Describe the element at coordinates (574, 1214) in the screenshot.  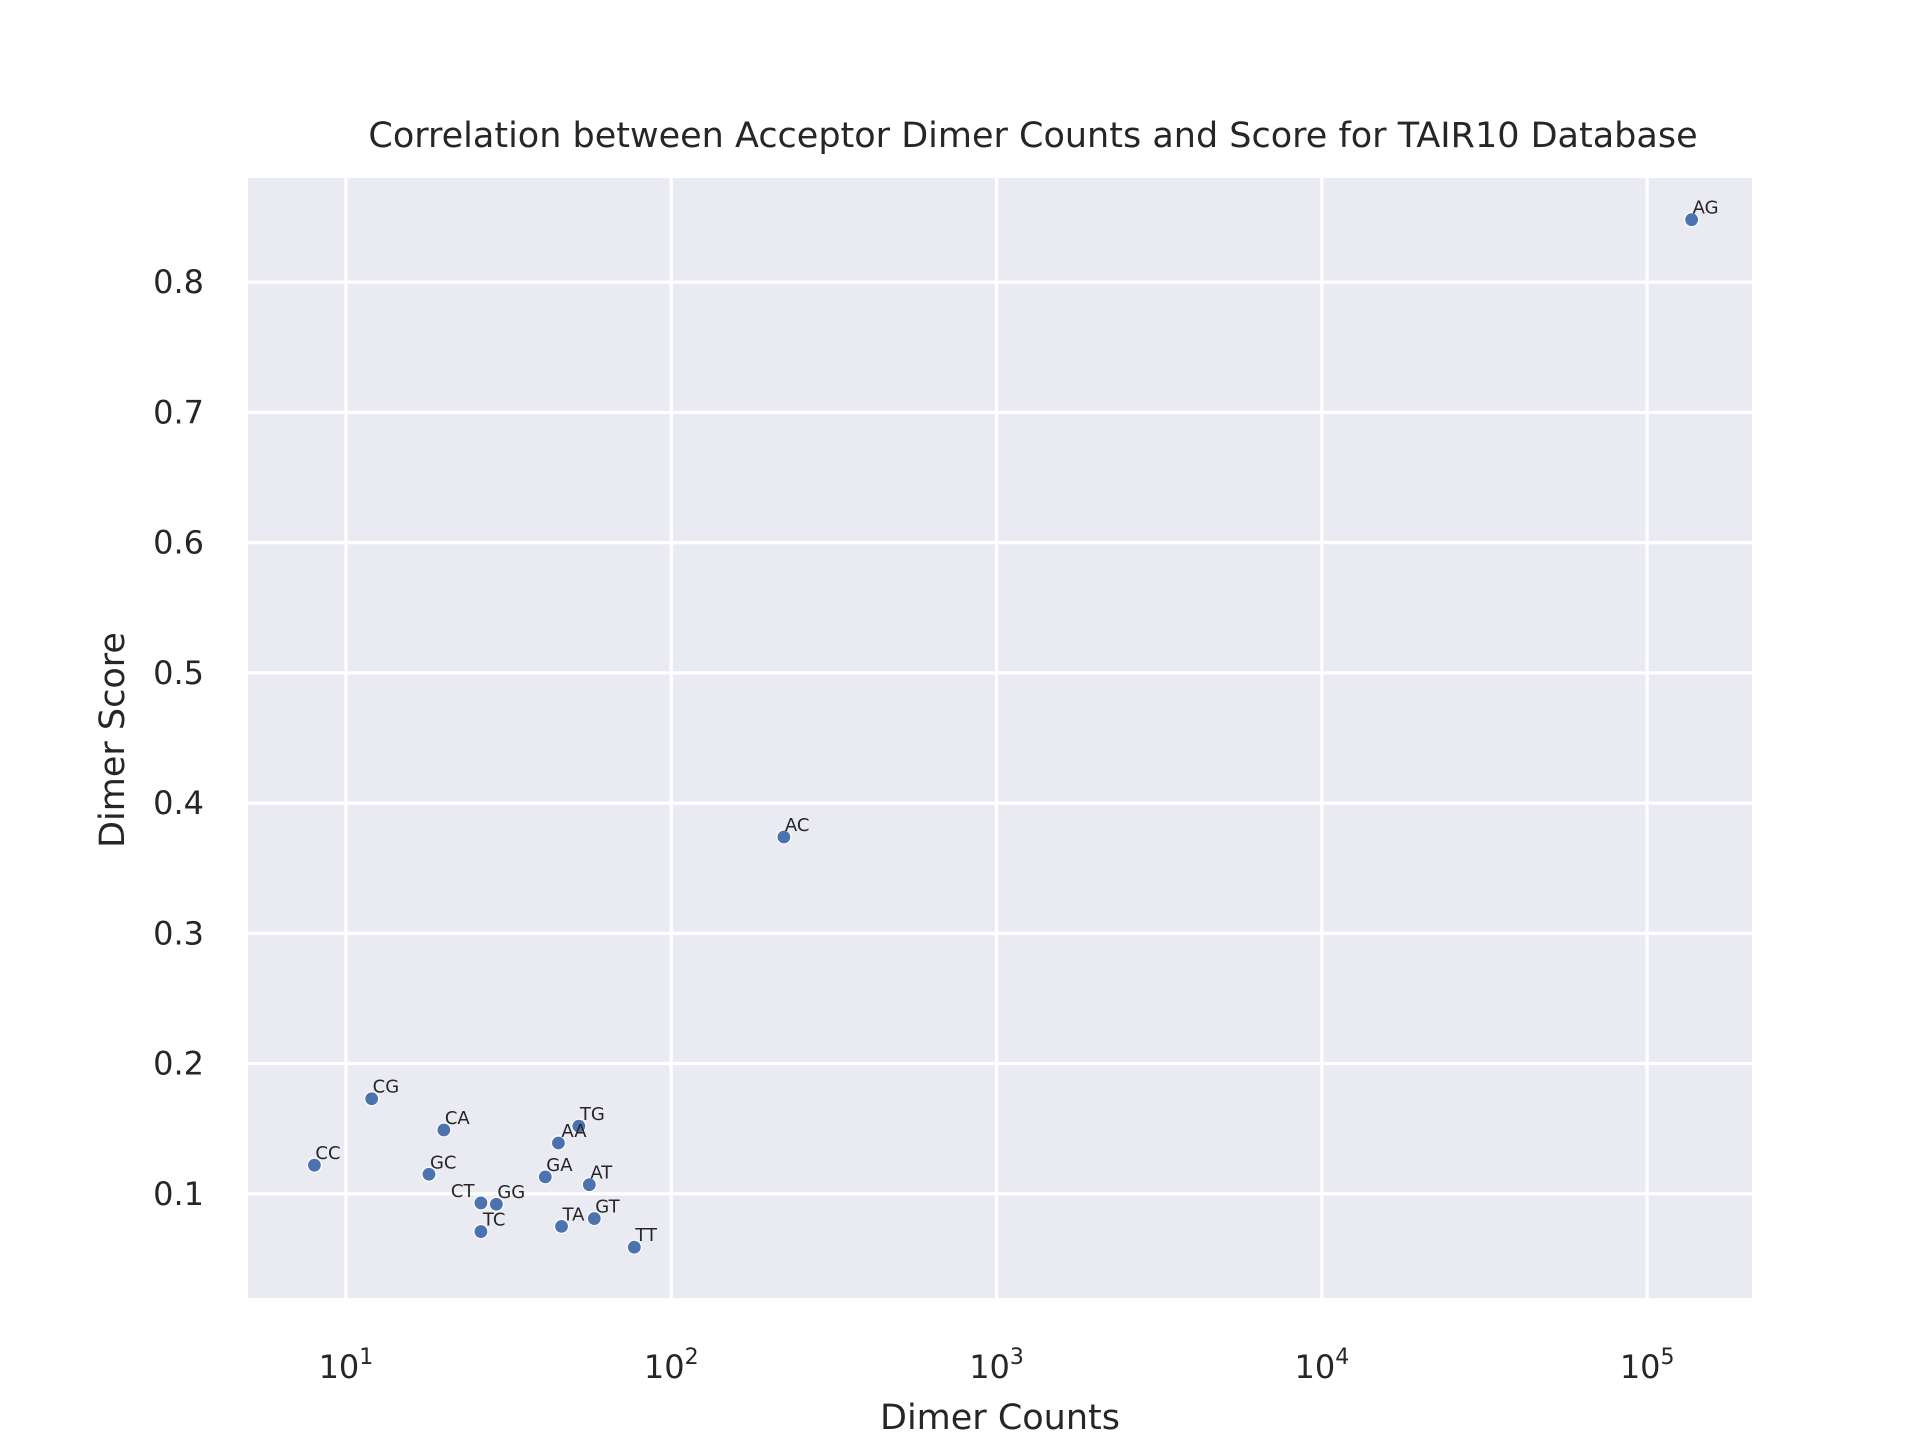
I see `point-label: TA` at that location.